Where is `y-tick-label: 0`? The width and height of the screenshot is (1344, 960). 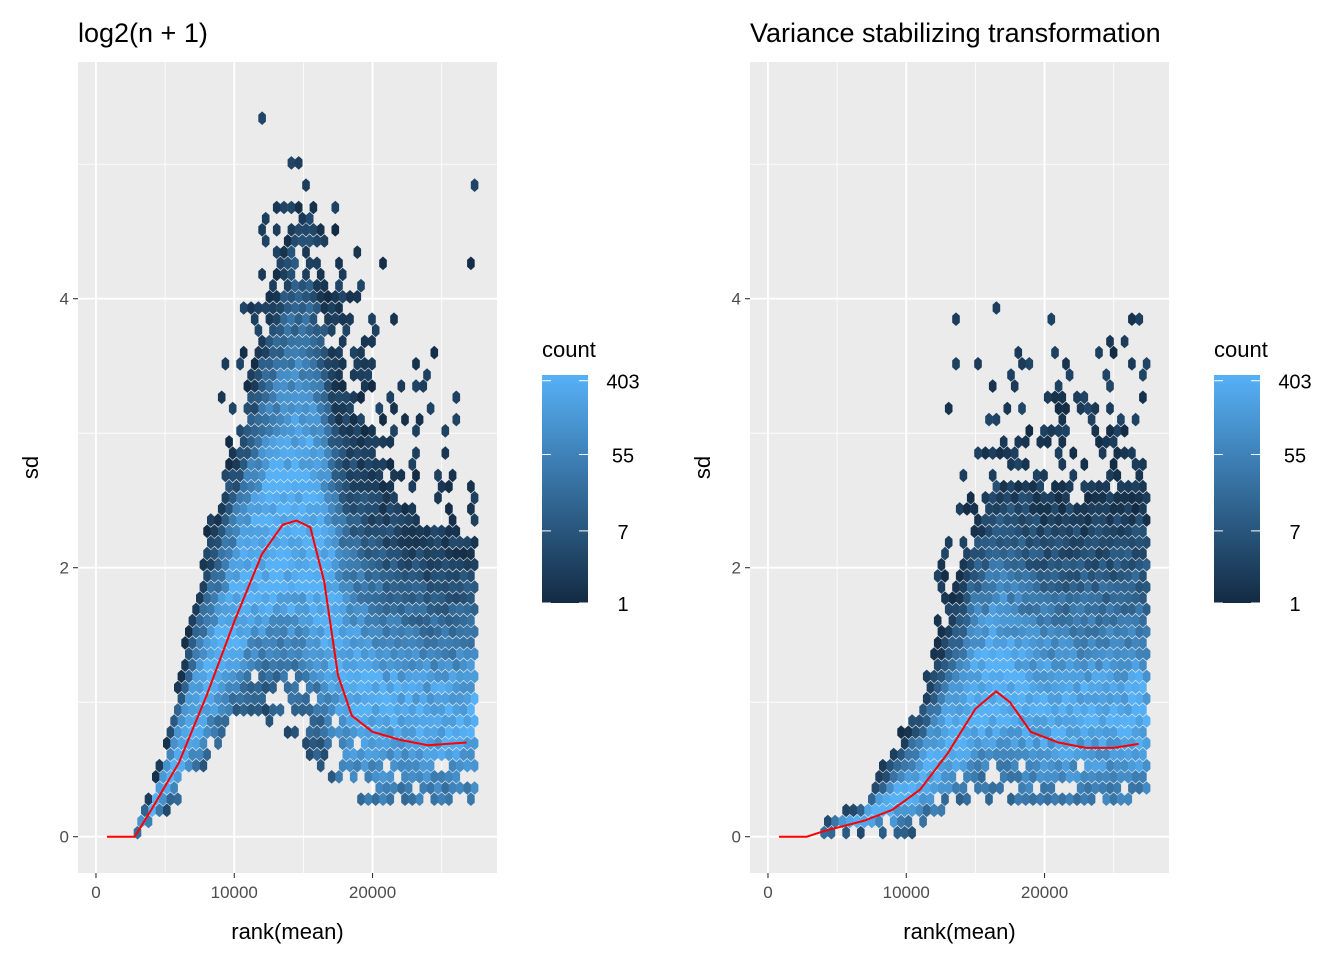 y-tick-label: 0 is located at coordinates (64, 837).